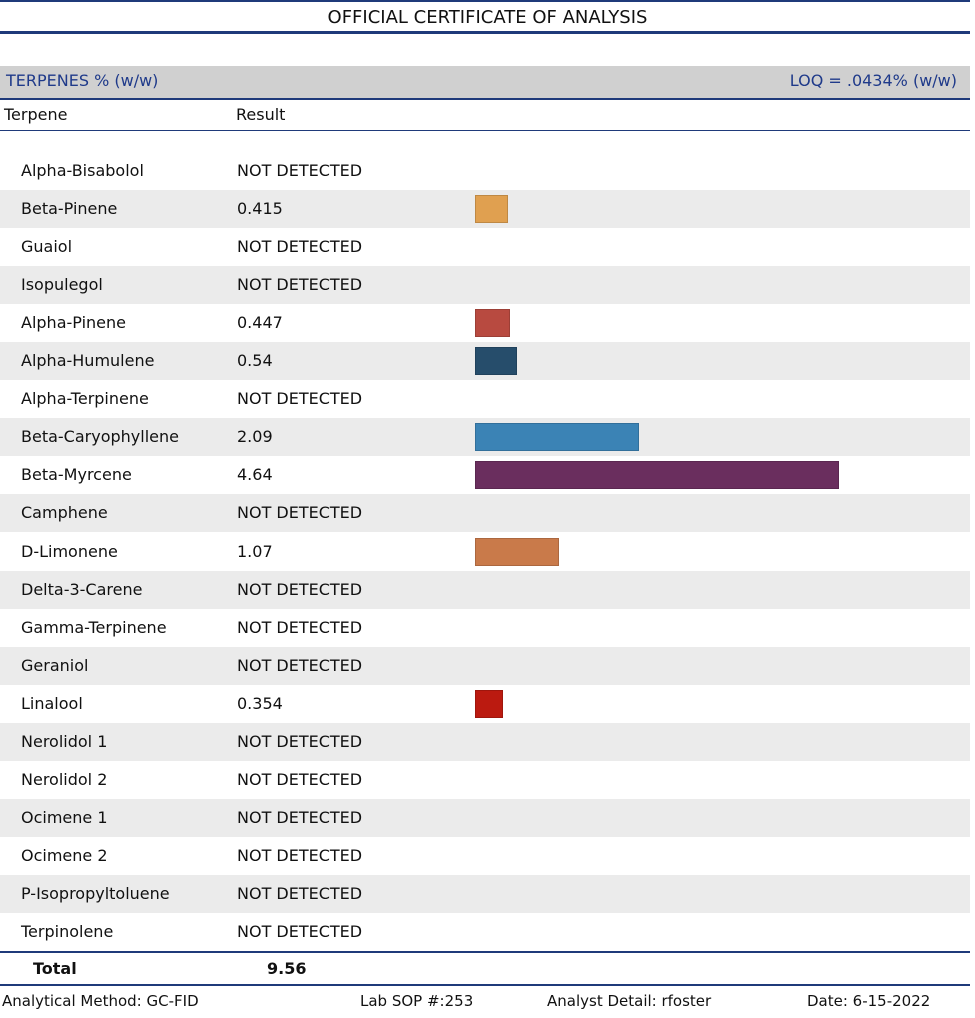  Describe the element at coordinates (82, 589) in the screenshot. I see `terpene-name: Delta-3-Carene` at that location.